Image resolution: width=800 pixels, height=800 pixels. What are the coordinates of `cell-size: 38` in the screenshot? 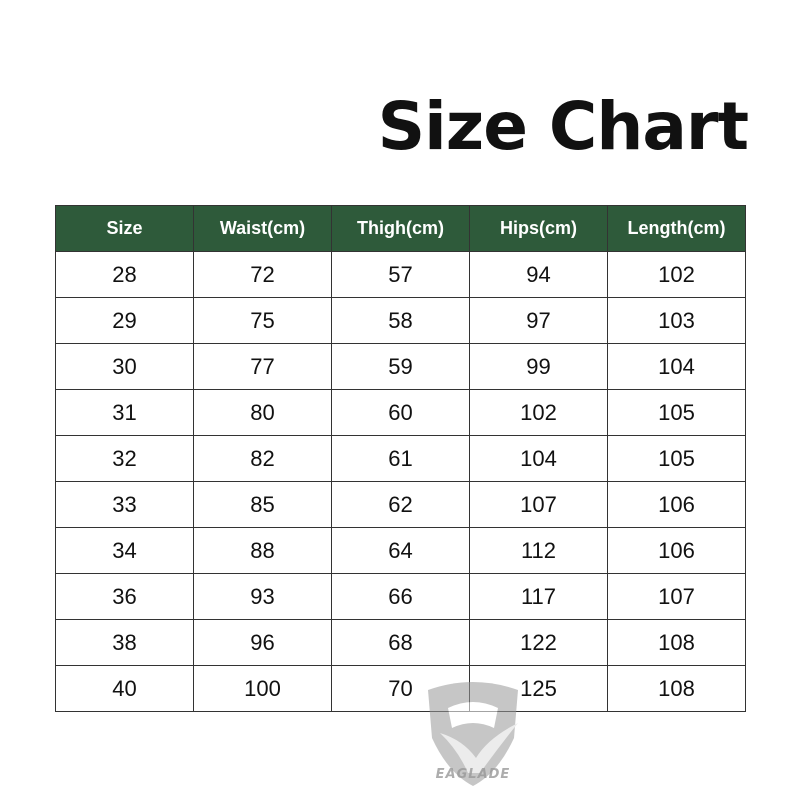 It's located at (124, 642).